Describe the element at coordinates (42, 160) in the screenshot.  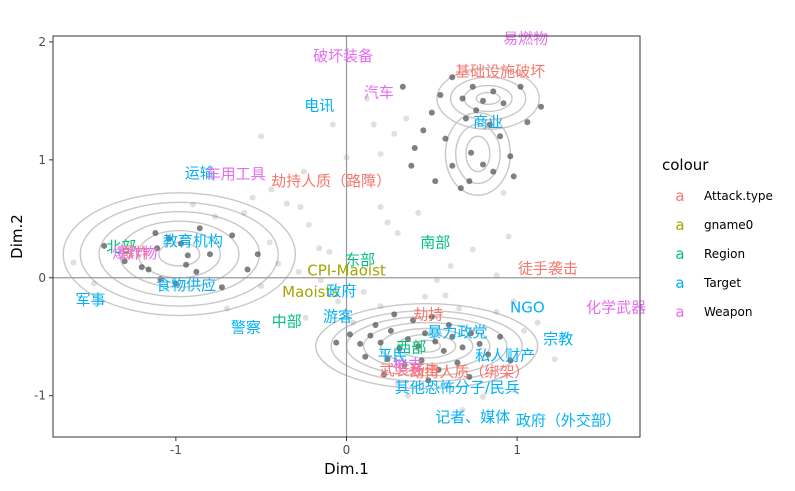
I see `y-tick-label: 1` at that location.